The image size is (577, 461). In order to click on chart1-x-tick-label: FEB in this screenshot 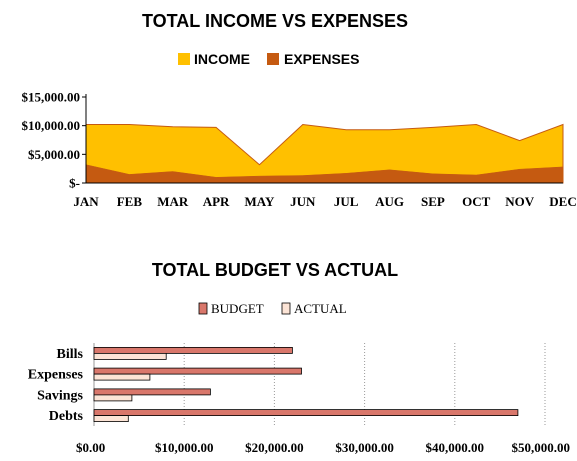, I will do `click(130, 201)`.